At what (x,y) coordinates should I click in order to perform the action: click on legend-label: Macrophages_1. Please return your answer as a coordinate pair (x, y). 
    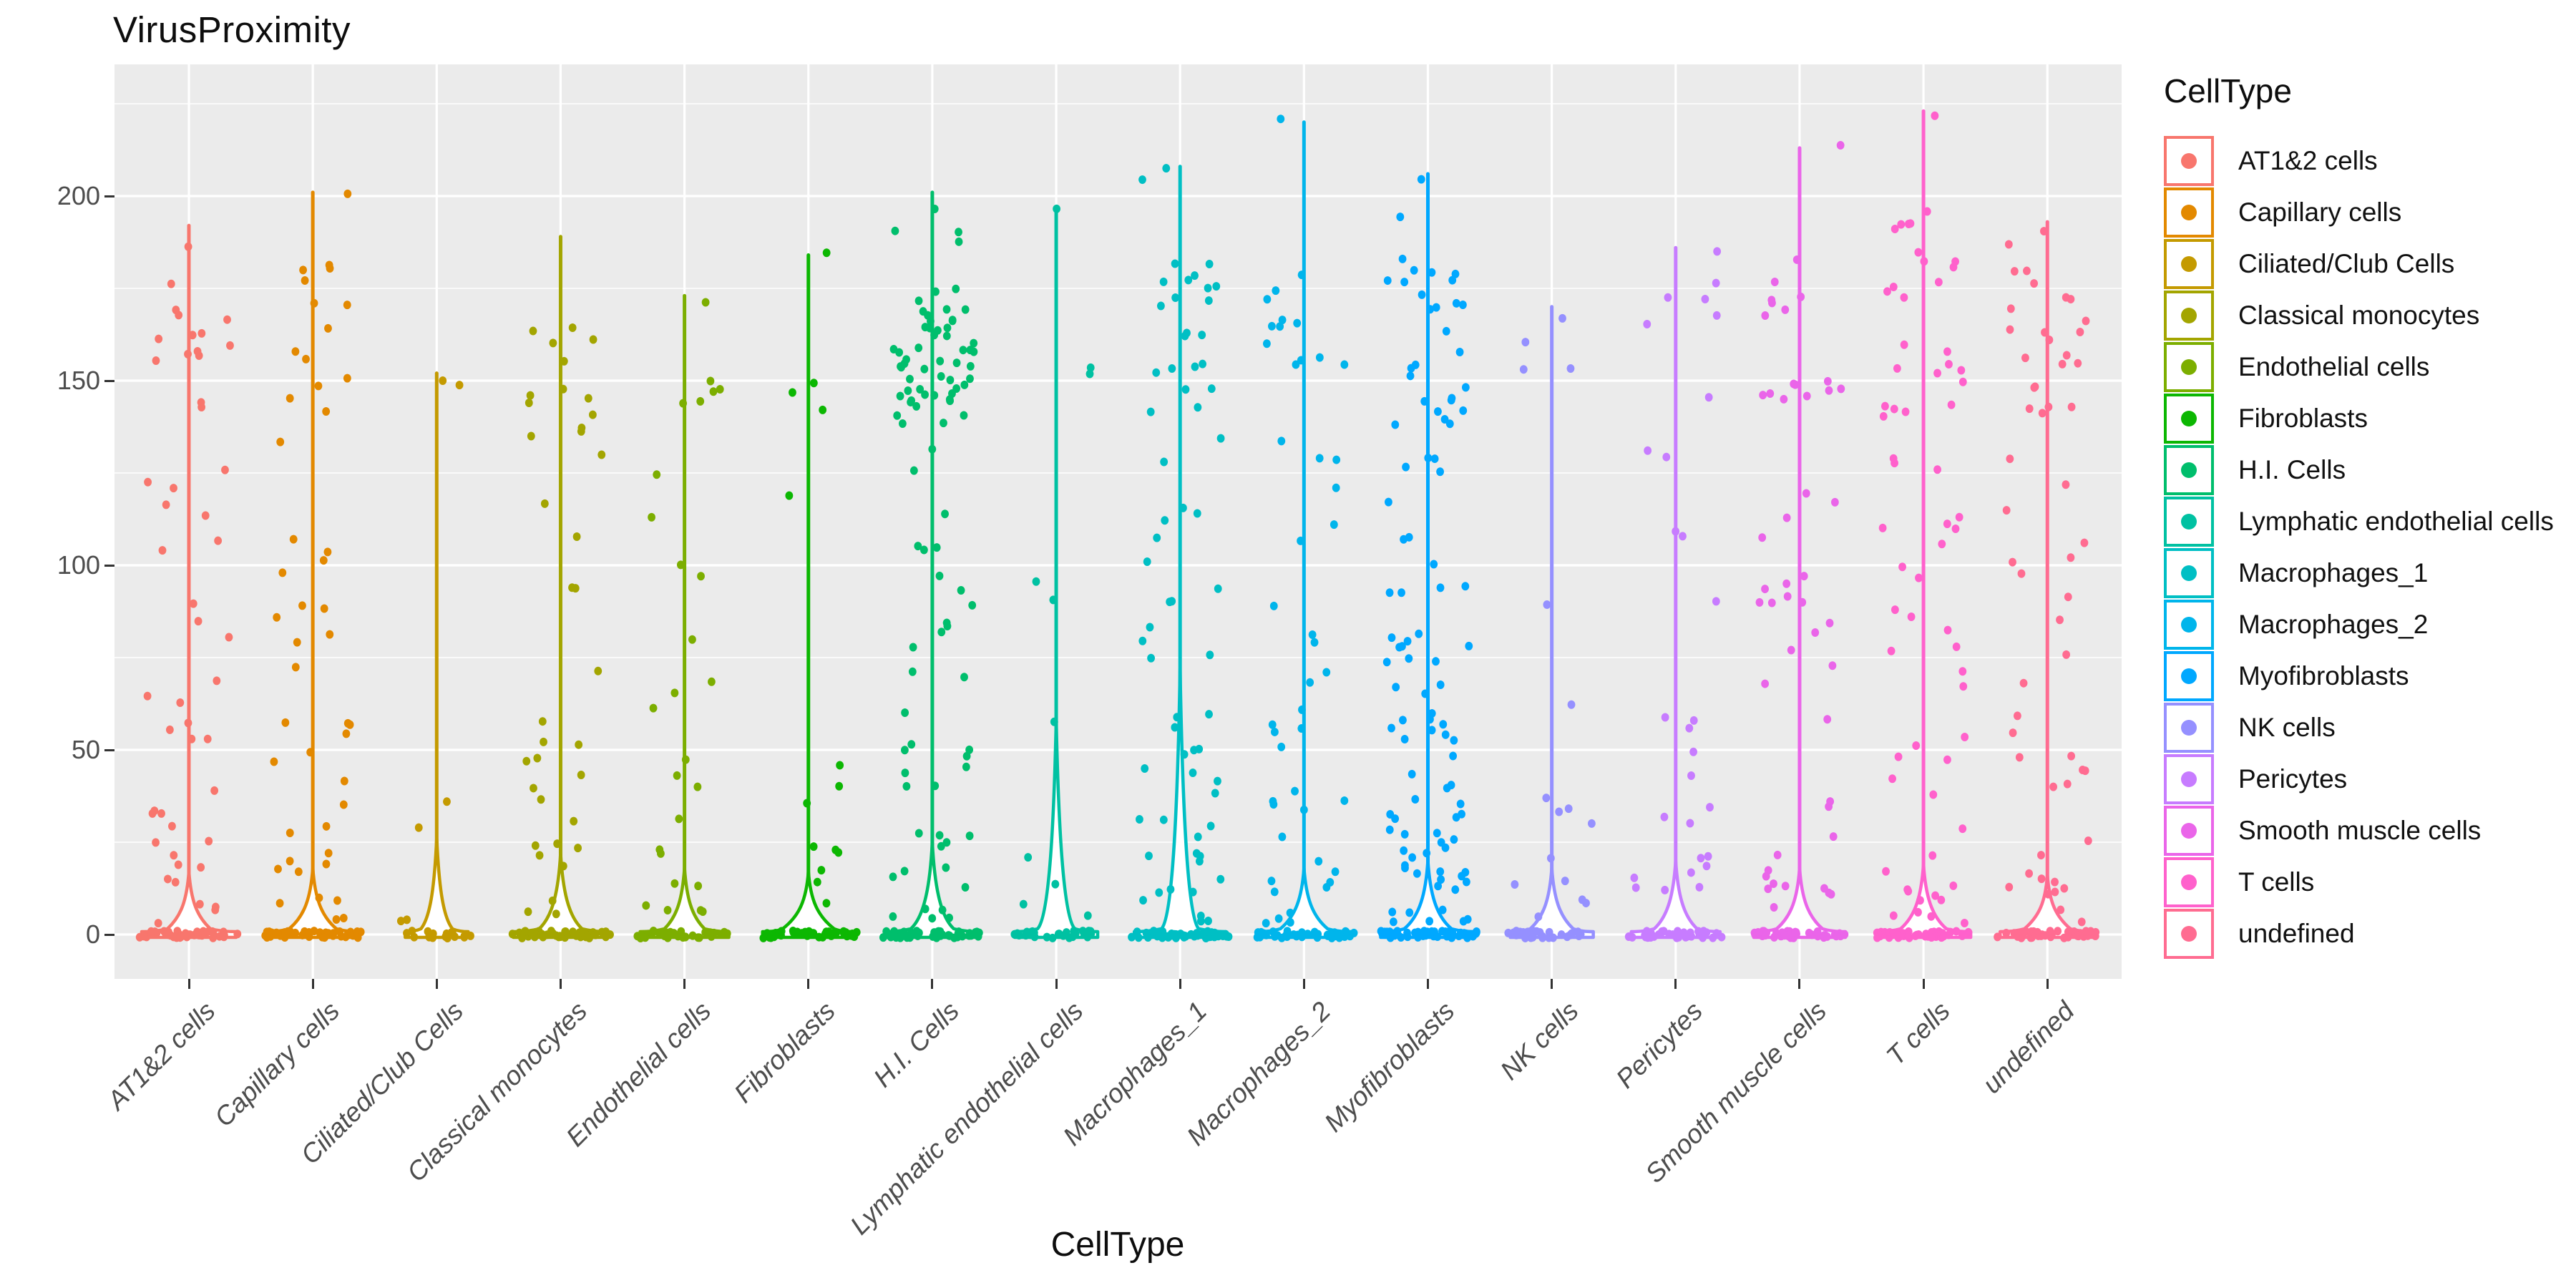
    Looking at the image, I should click on (2333, 572).